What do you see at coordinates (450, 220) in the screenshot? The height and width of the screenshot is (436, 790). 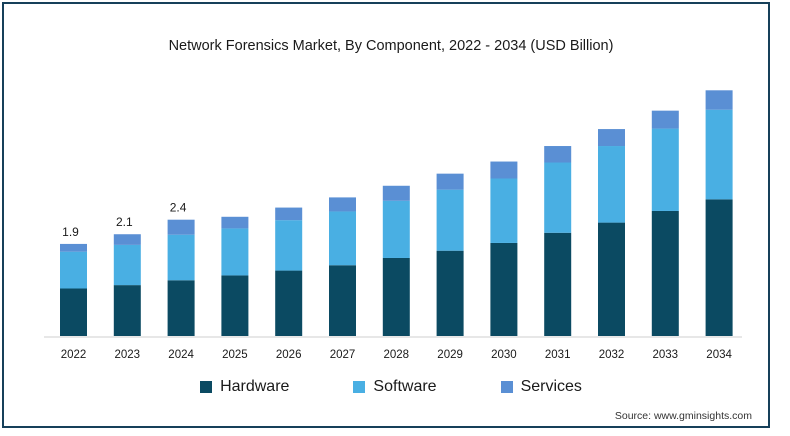 I see `bar-software-2029` at bounding box center [450, 220].